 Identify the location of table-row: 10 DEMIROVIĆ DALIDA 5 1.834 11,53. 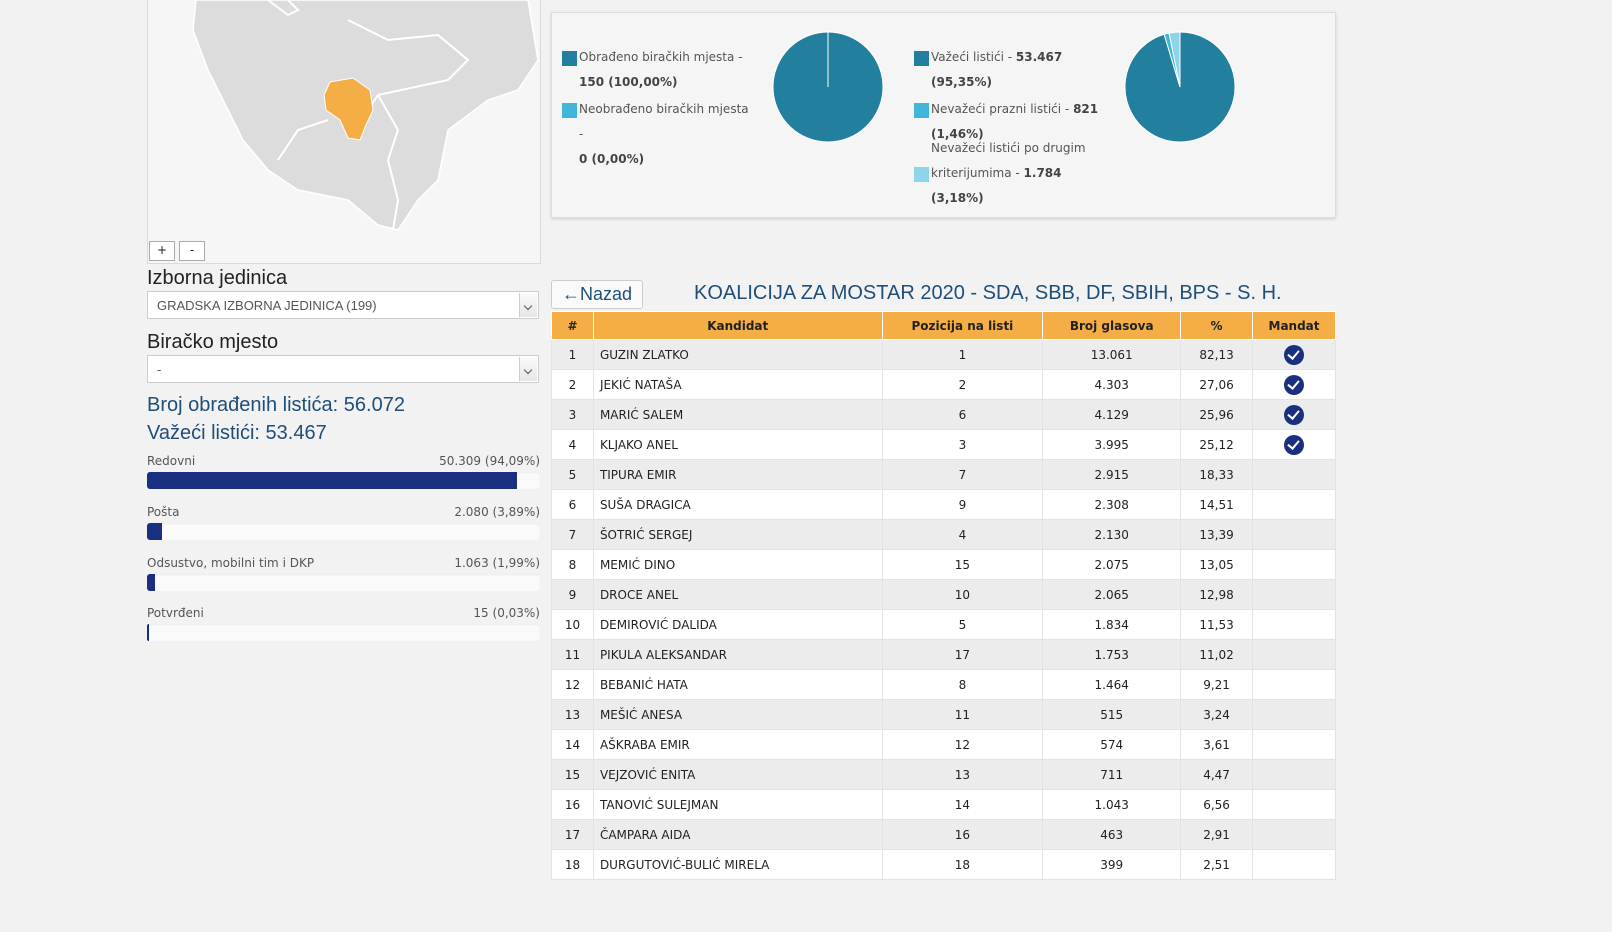
(943, 624).